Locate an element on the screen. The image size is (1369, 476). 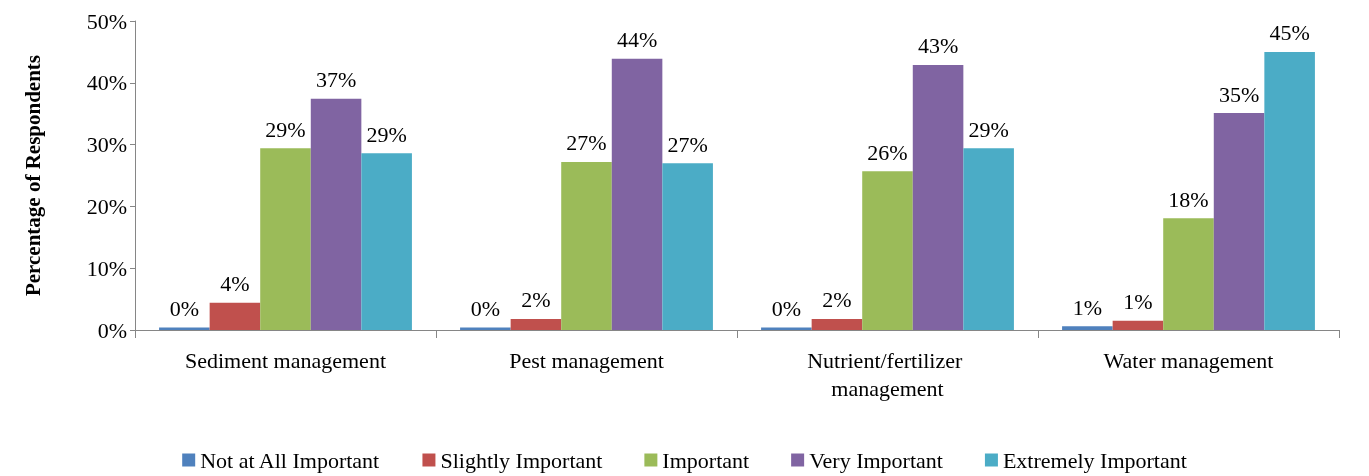
data-label: 44% is located at coordinates (637, 40).